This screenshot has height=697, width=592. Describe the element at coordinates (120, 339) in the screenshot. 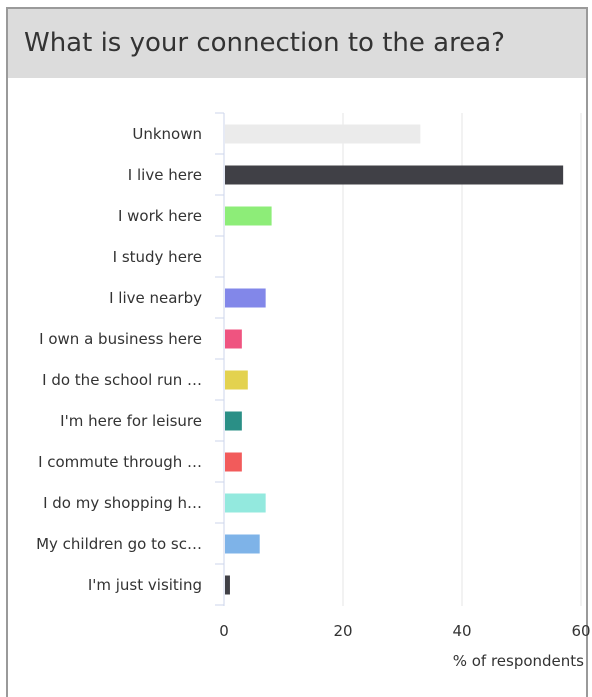

I see `category-label-6: I own a business here` at that location.